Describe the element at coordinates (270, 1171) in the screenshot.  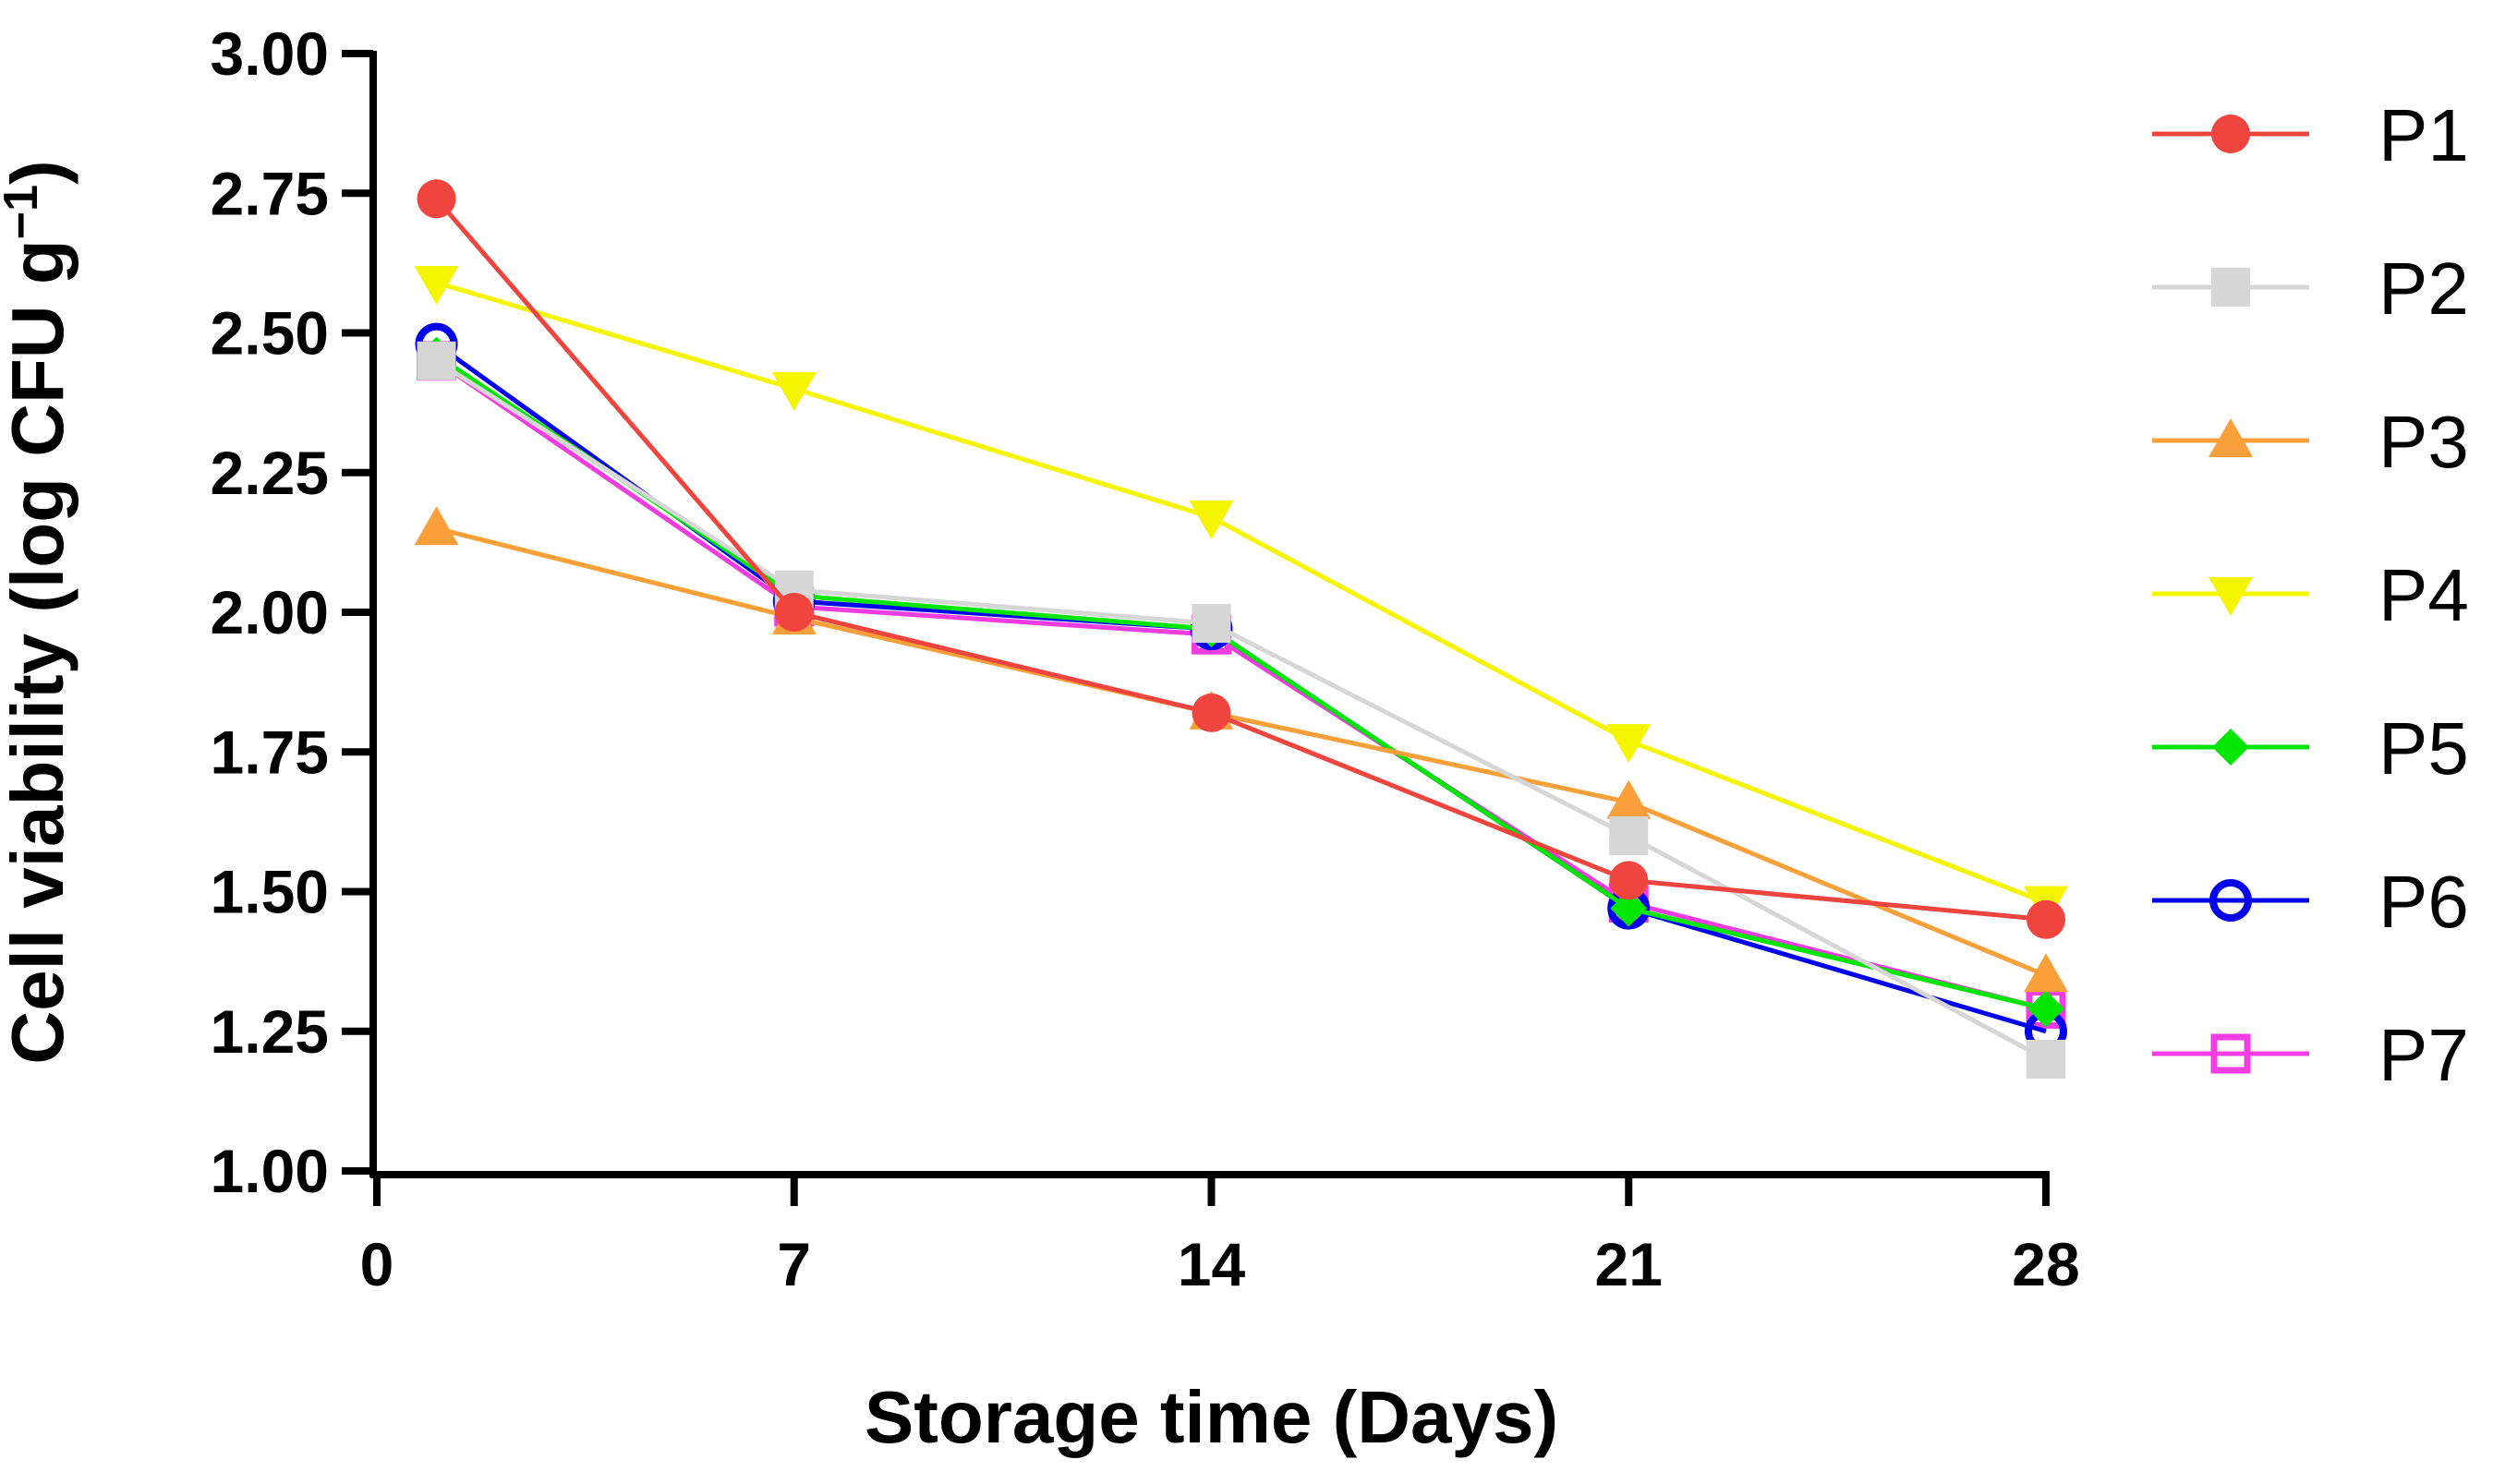
I see `y-tick-label: 1.00` at that location.